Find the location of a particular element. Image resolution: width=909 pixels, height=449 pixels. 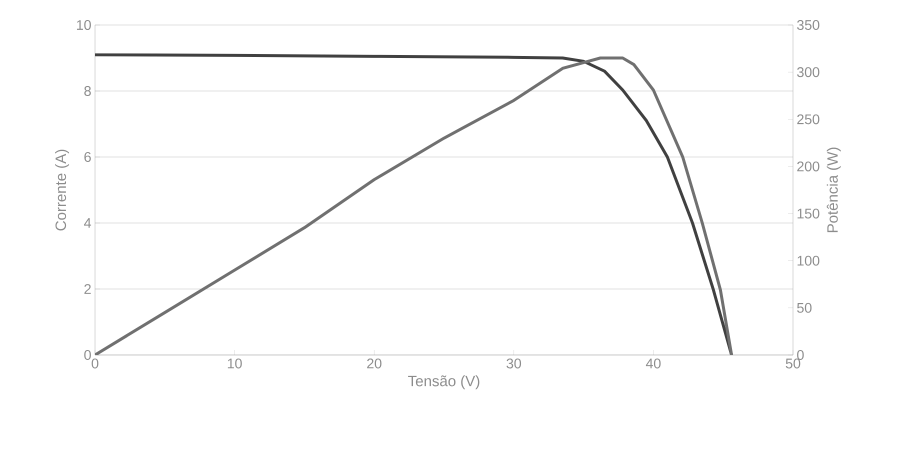

y2-axis-title: Potência (W) is located at coordinates (833, 190).